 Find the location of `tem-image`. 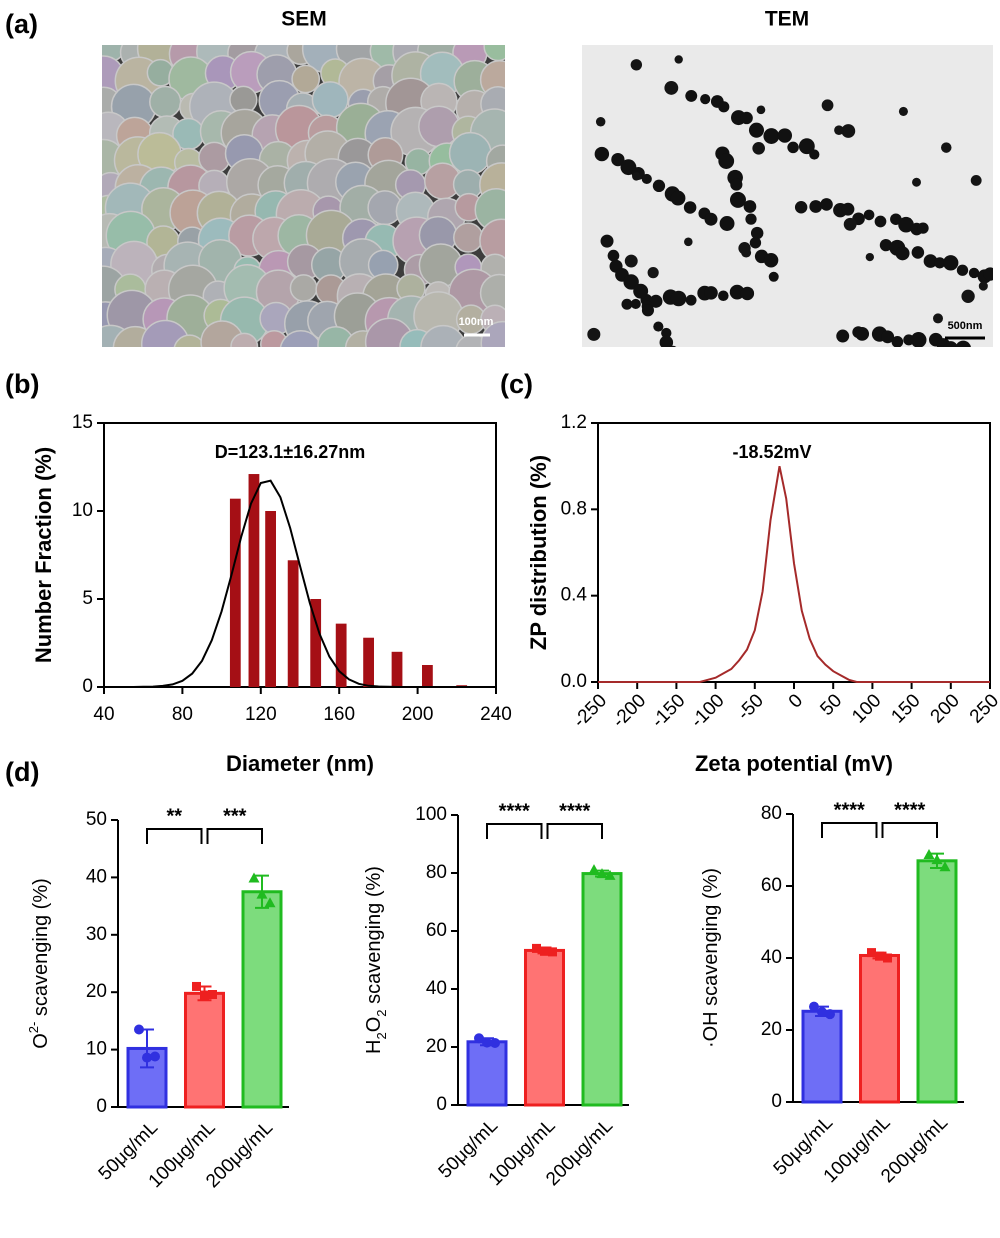

tem-image is located at coordinates (787, 196).